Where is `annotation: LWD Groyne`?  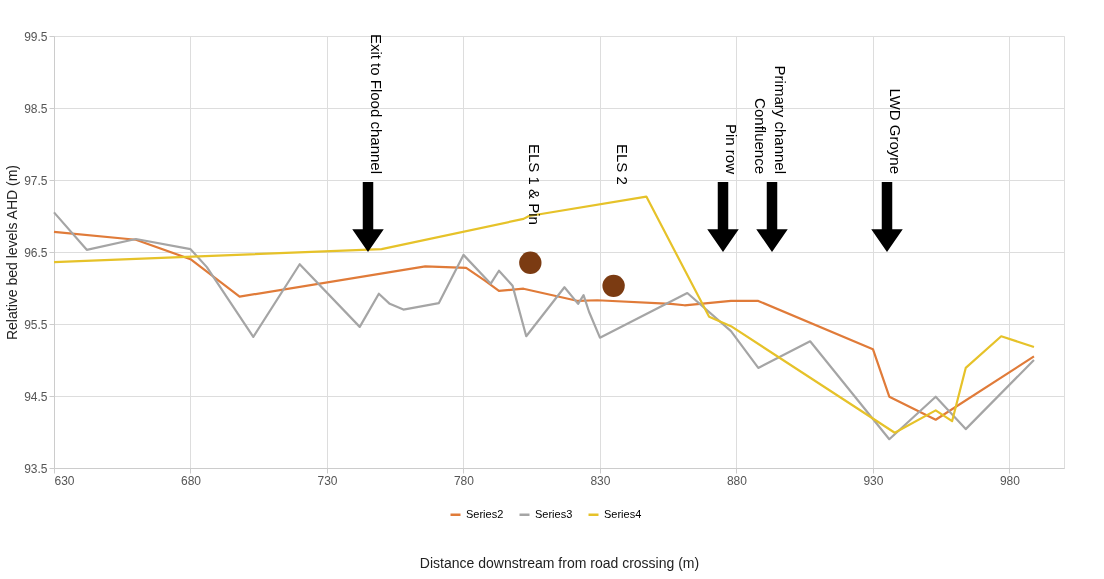 annotation: LWD Groyne is located at coordinates (895, 131).